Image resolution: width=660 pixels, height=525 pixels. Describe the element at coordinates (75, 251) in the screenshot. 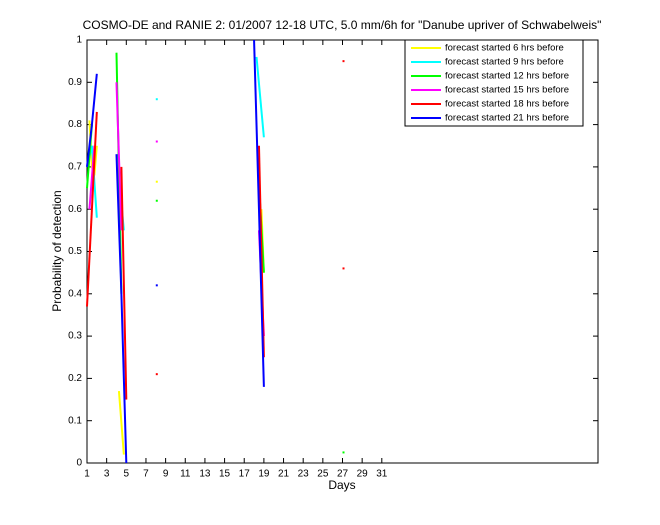

I see `y-tick-label: 0.5` at that location.